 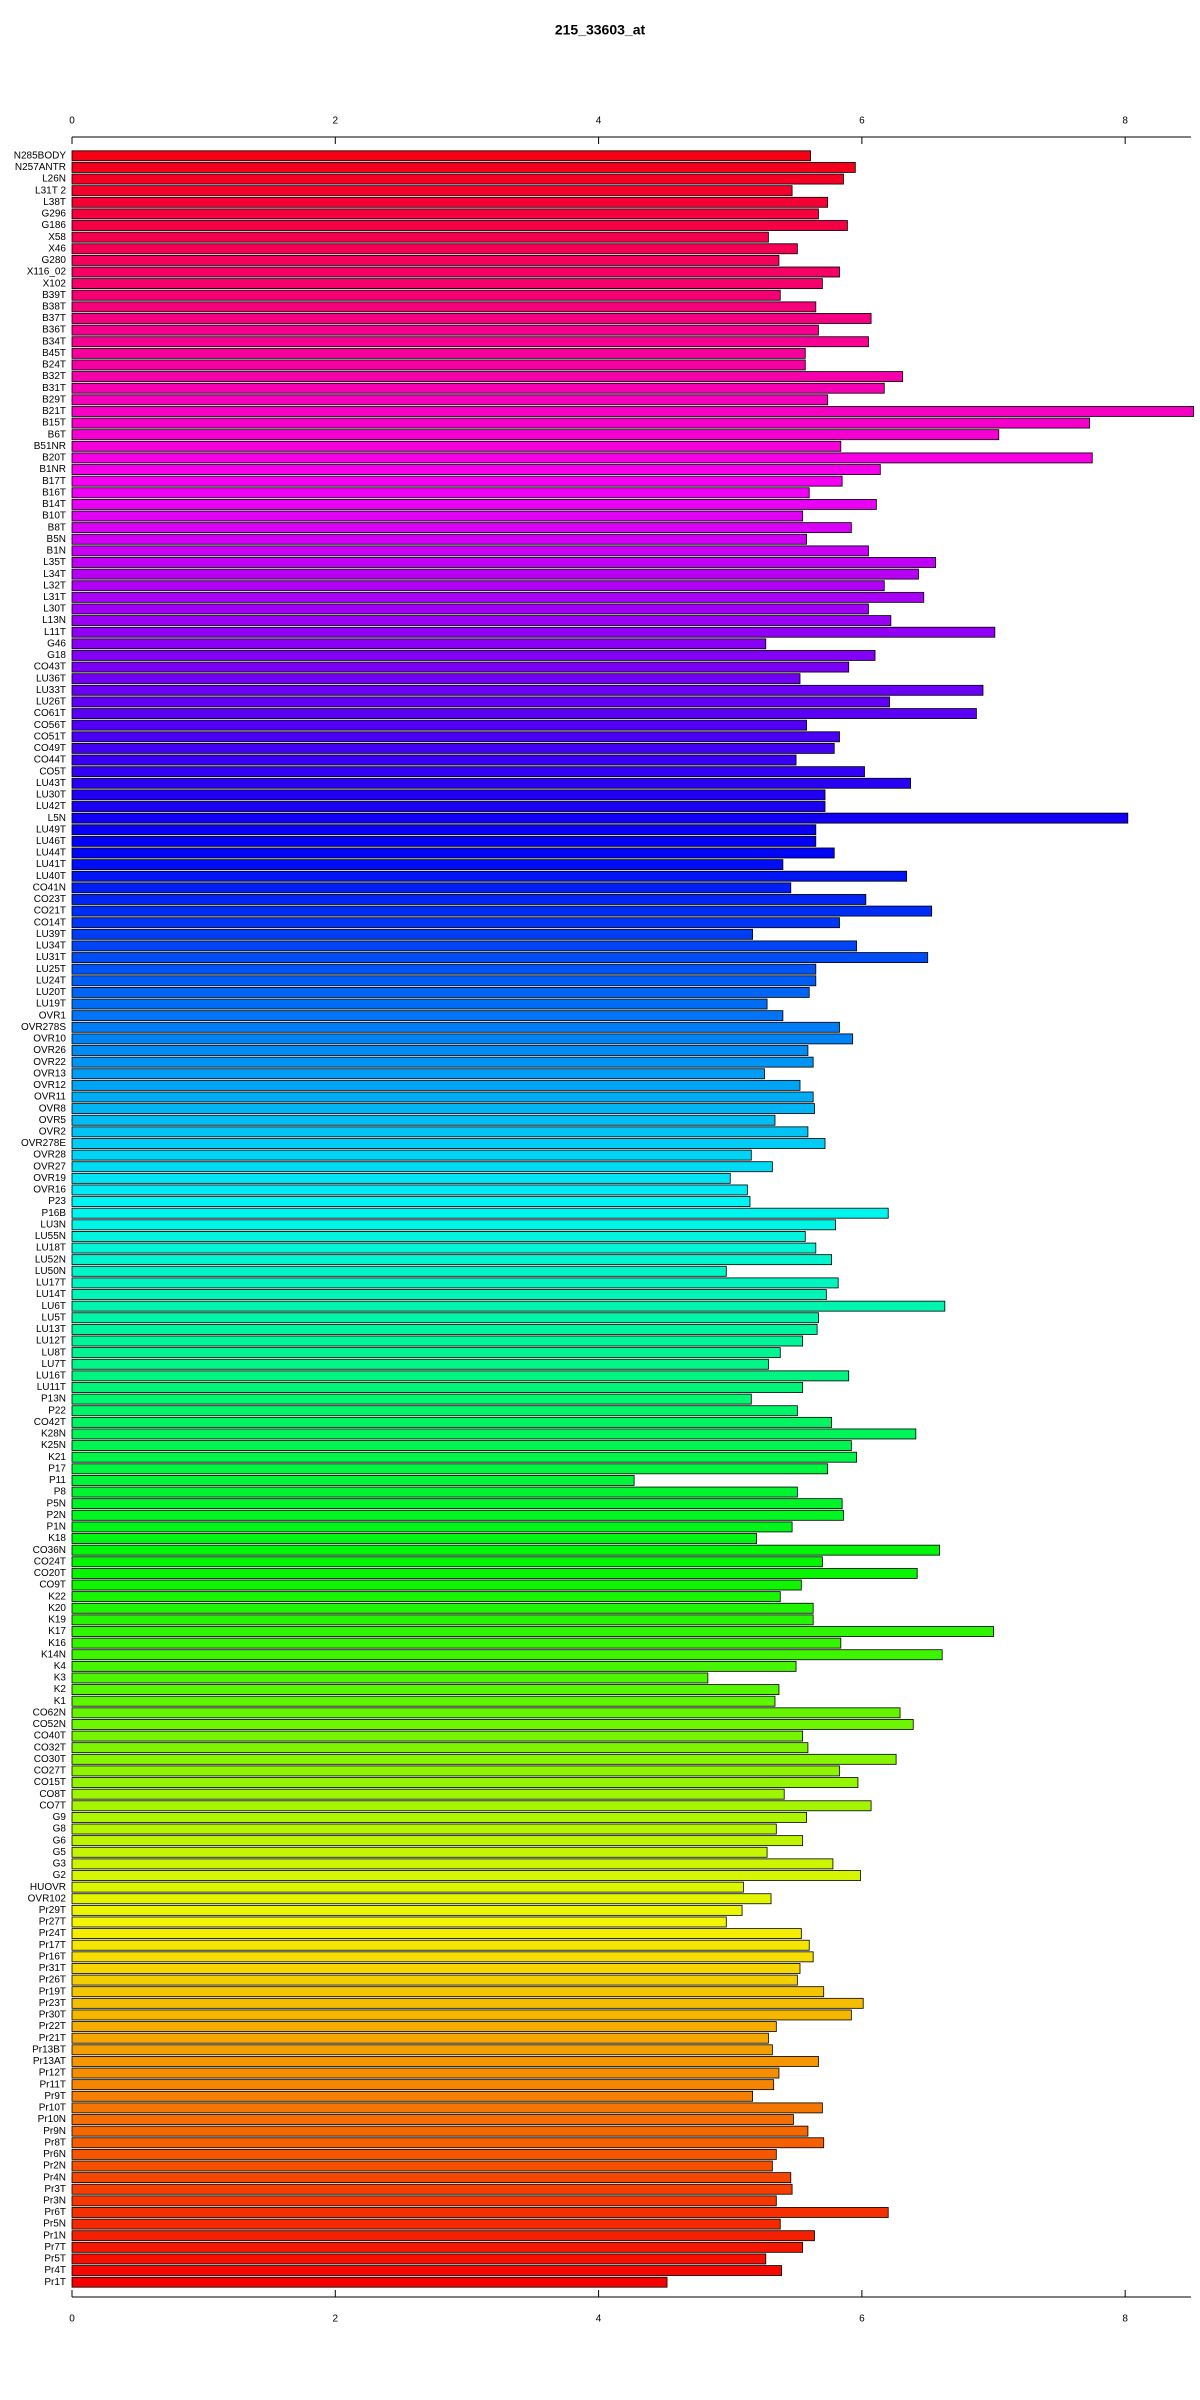 I want to click on y-tick-label: OVR1, so click(x=53, y=1015).